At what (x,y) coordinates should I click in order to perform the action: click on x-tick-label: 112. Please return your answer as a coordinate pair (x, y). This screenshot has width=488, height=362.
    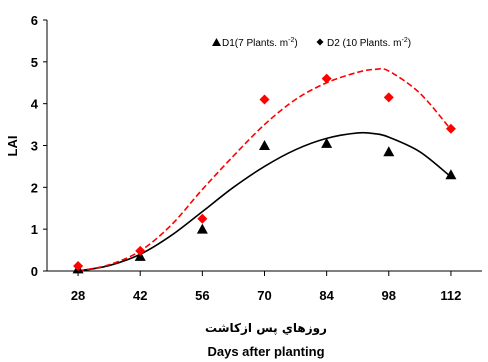
    Looking at the image, I should click on (450, 295).